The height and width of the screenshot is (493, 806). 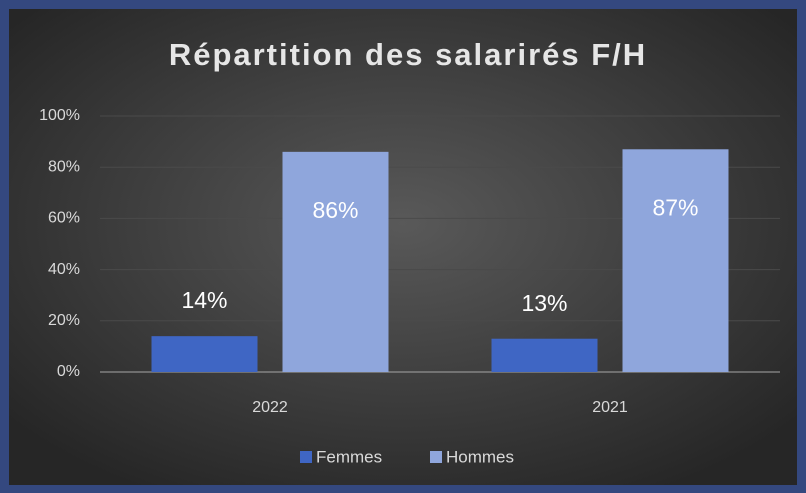 I want to click on data-label: 86%, so click(x=335, y=210).